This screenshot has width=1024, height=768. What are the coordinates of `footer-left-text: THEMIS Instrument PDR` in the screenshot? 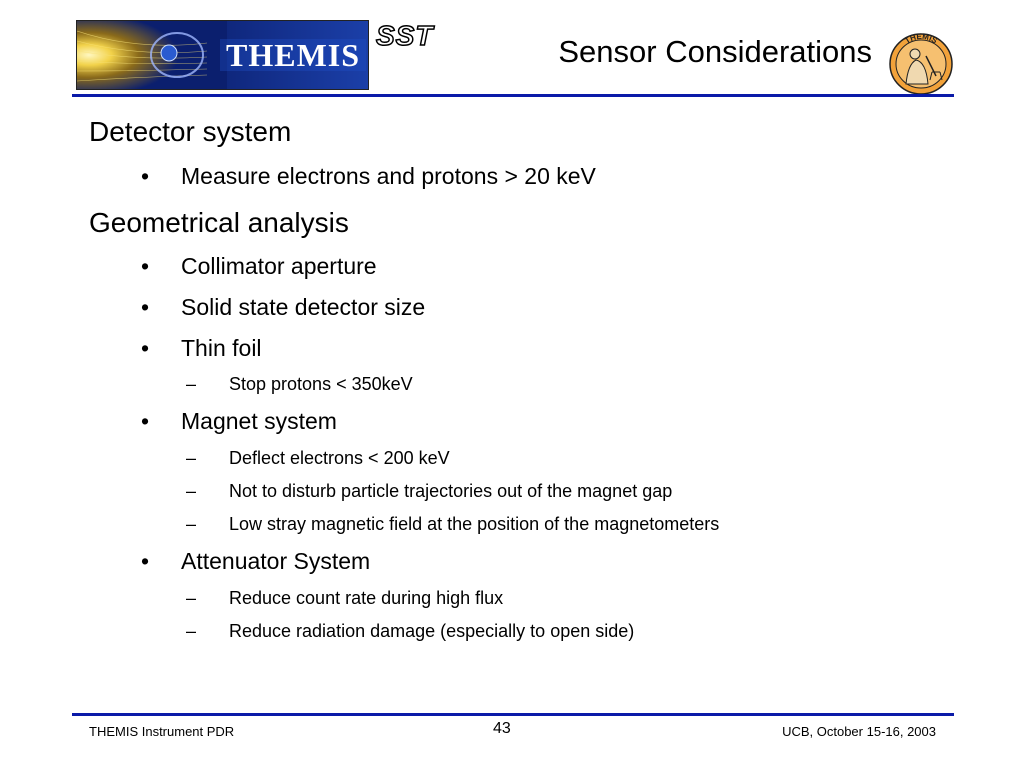 It's located at (162, 731).